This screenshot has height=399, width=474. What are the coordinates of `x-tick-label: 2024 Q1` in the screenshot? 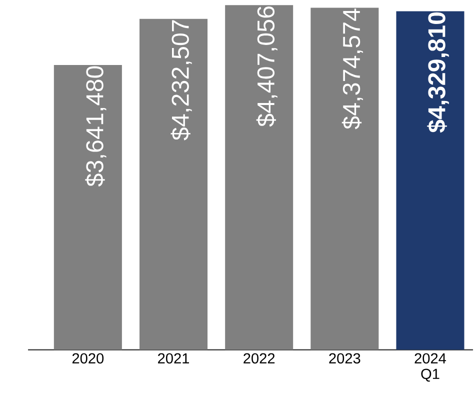 It's located at (430, 367).